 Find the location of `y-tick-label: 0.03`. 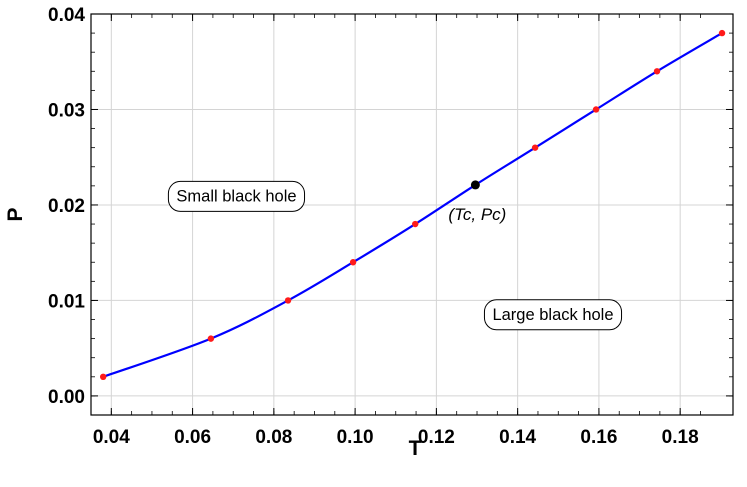

y-tick-label: 0.03 is located at coordinates (66, 110).